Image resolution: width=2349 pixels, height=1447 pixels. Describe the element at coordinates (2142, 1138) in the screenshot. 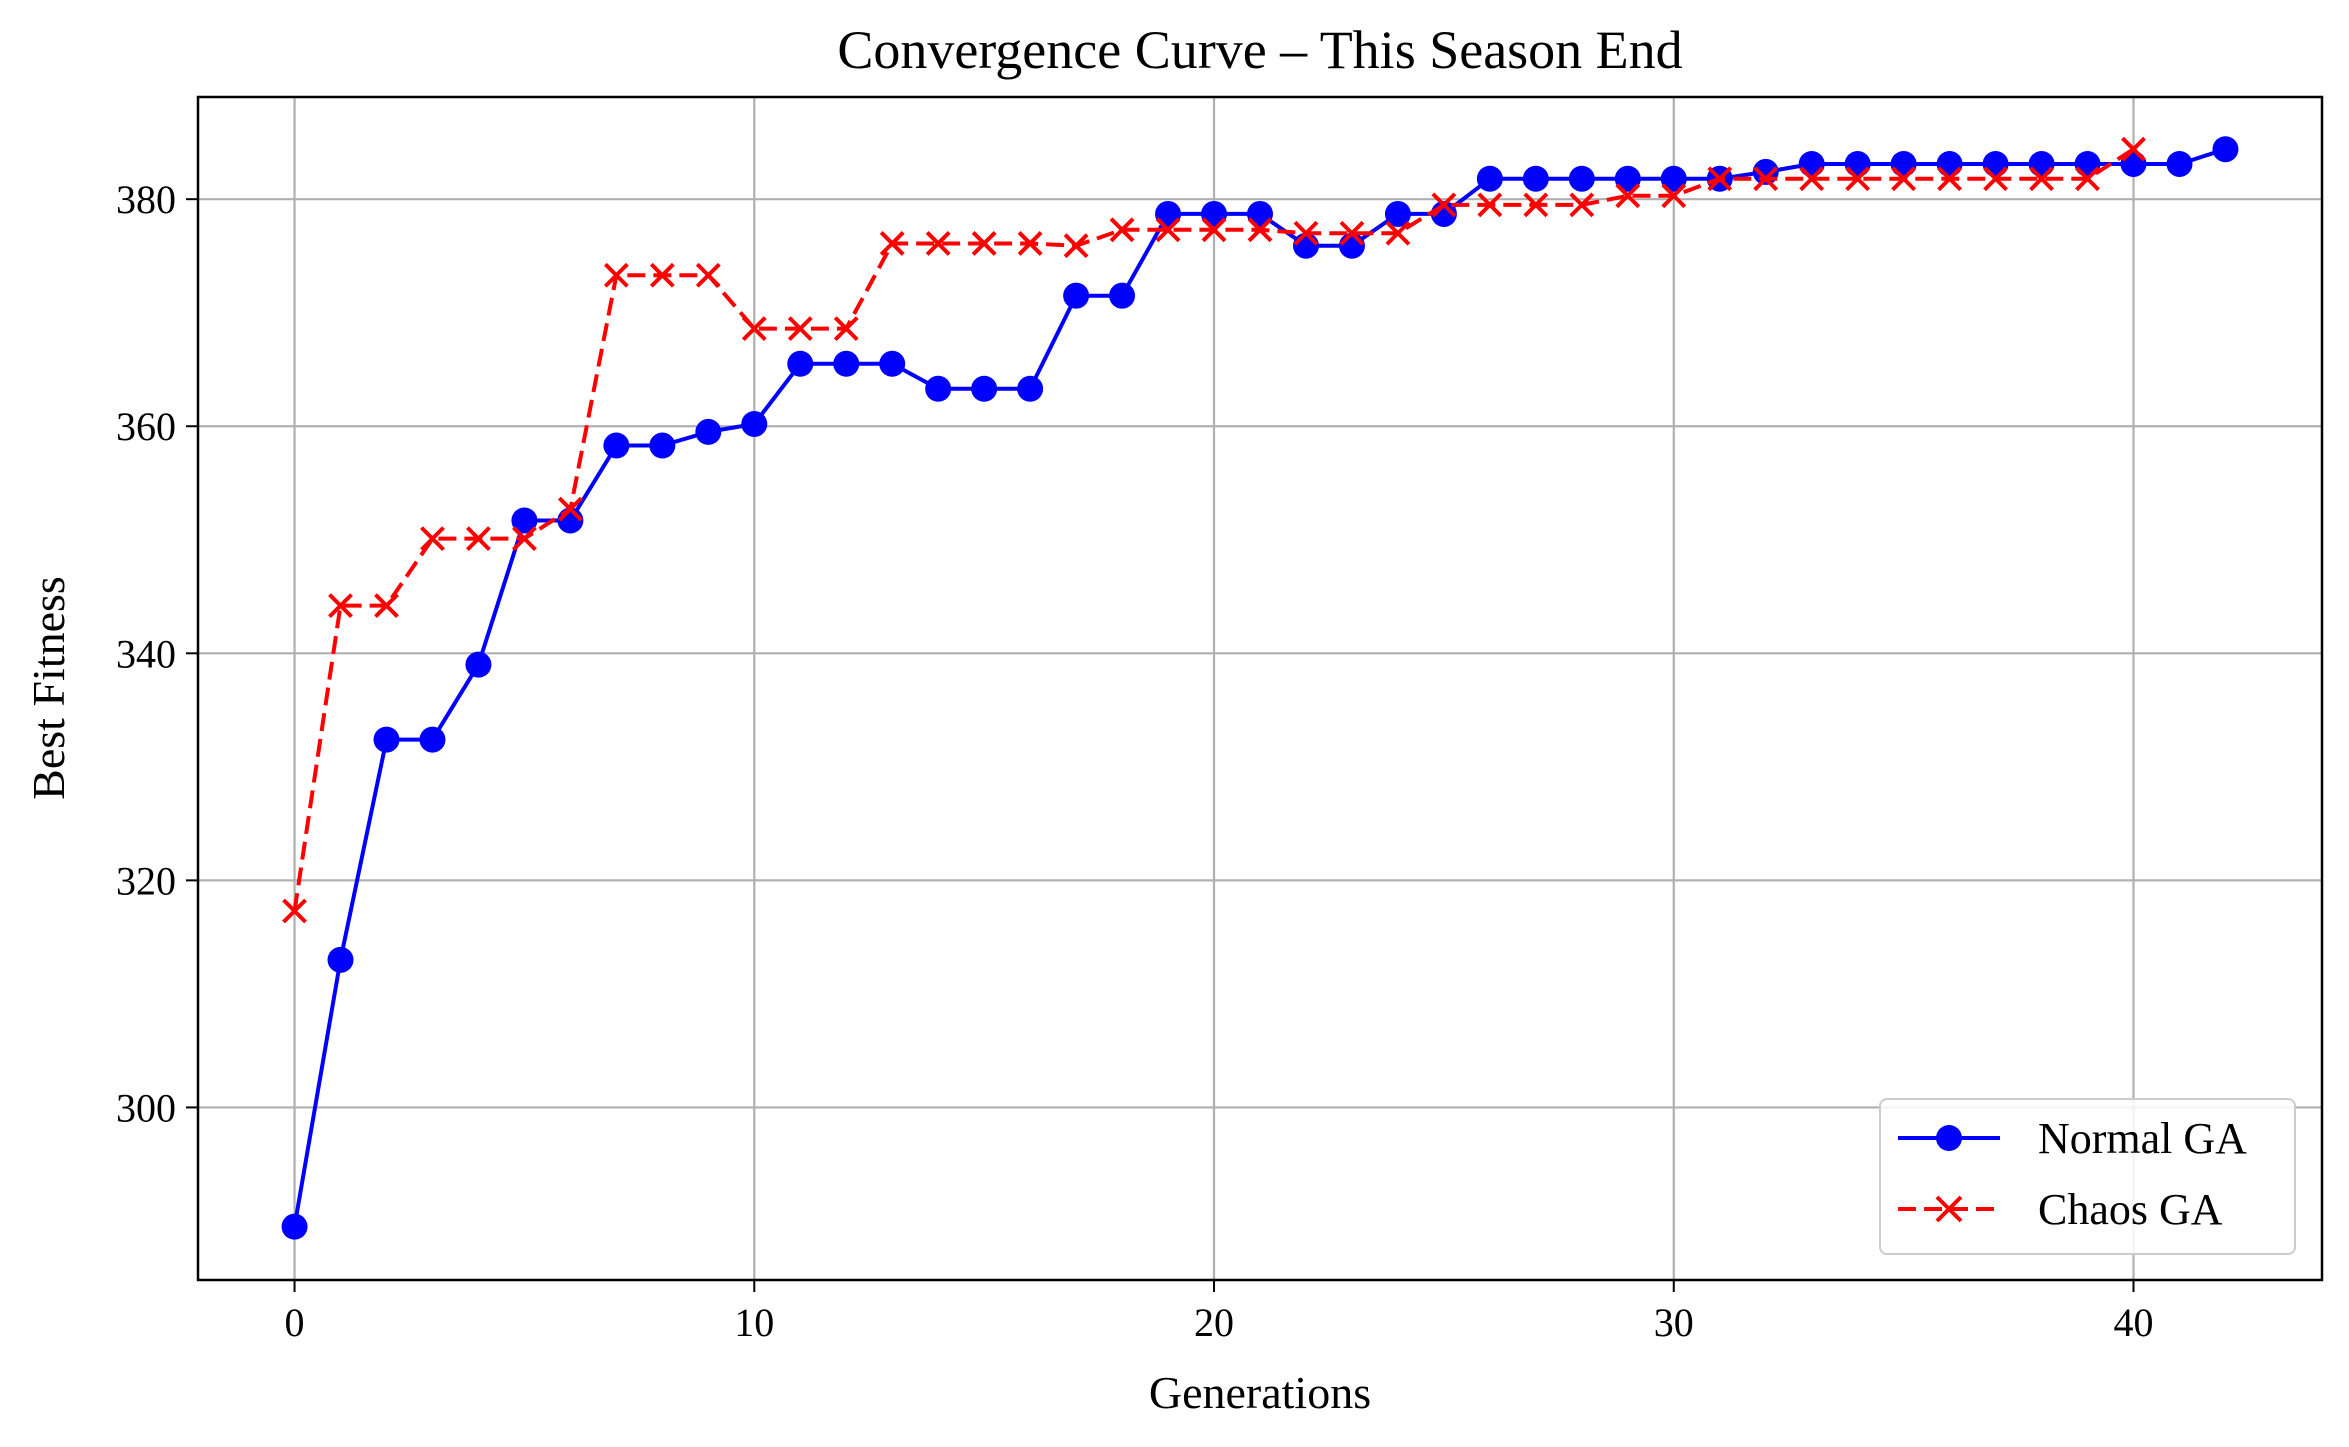

I see `legend-label-normal-ga: Normal GA` at that location.